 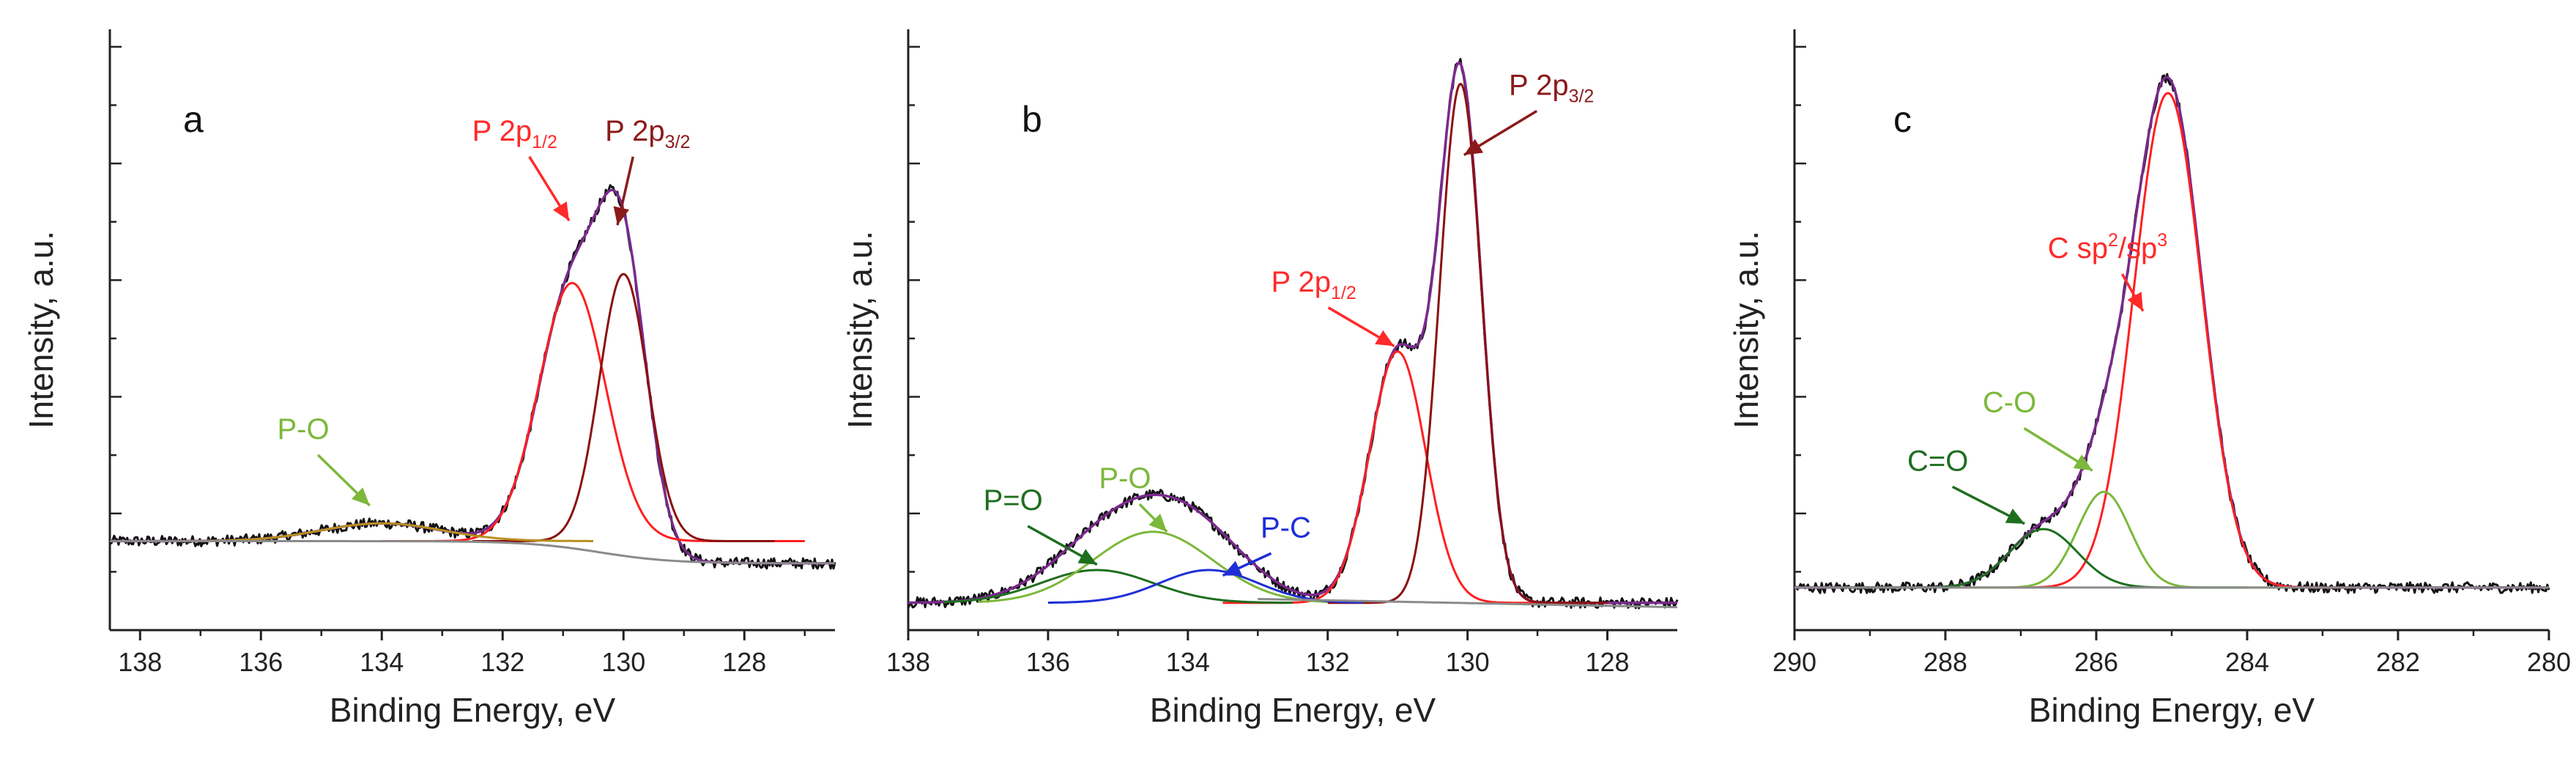 I want to click on annotation-p-o: P=O, so click(x=1041, y=525).